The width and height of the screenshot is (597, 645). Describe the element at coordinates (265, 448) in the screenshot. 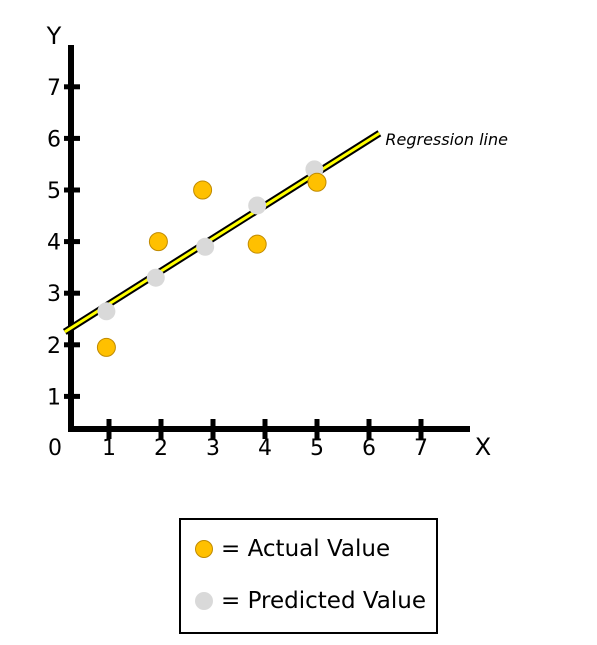

I see `x-tick-label: 4` at that location.